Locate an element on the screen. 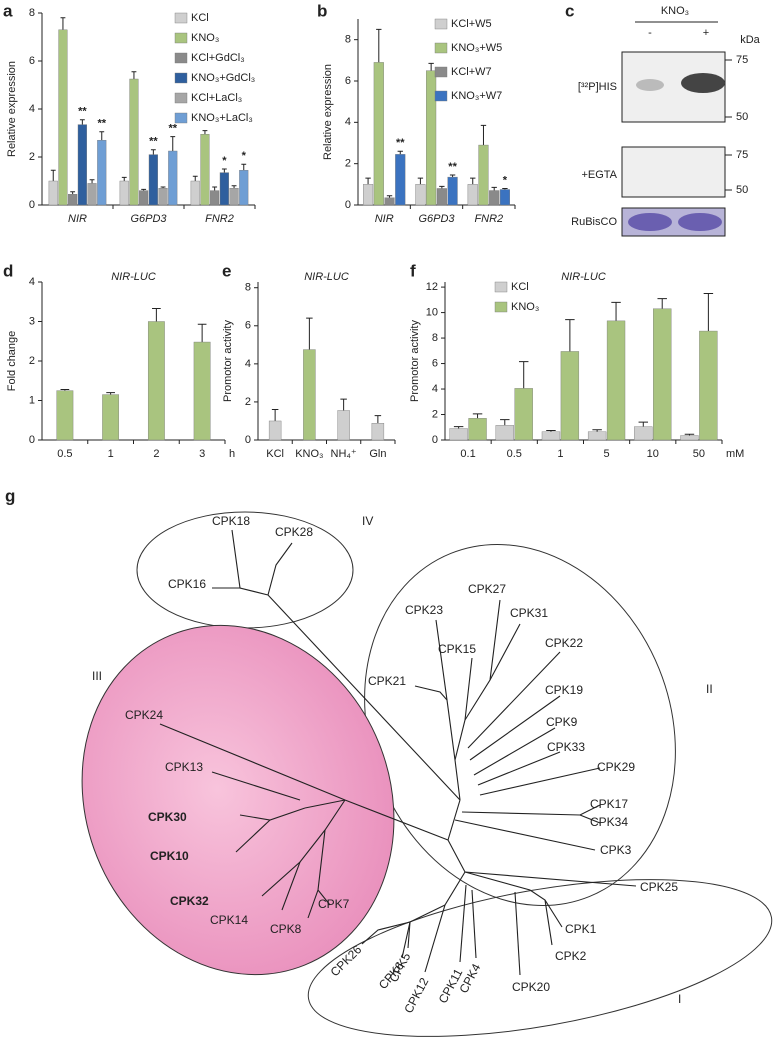 The image size is (778, 1050). leaf-label: CPK2 is located at coordinates (571, 956).